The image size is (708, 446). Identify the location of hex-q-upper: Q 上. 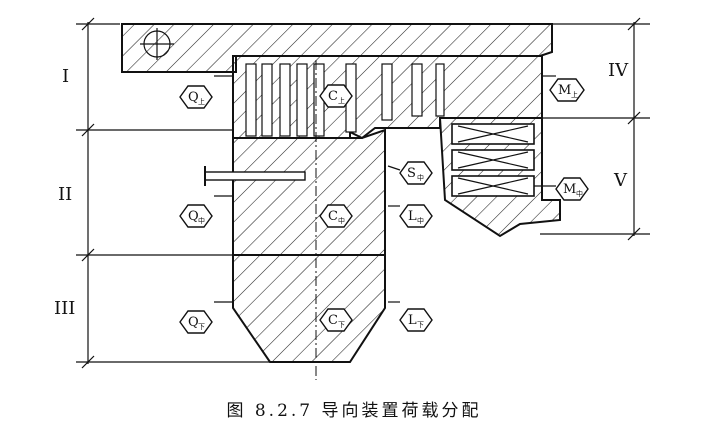
(196, 97).